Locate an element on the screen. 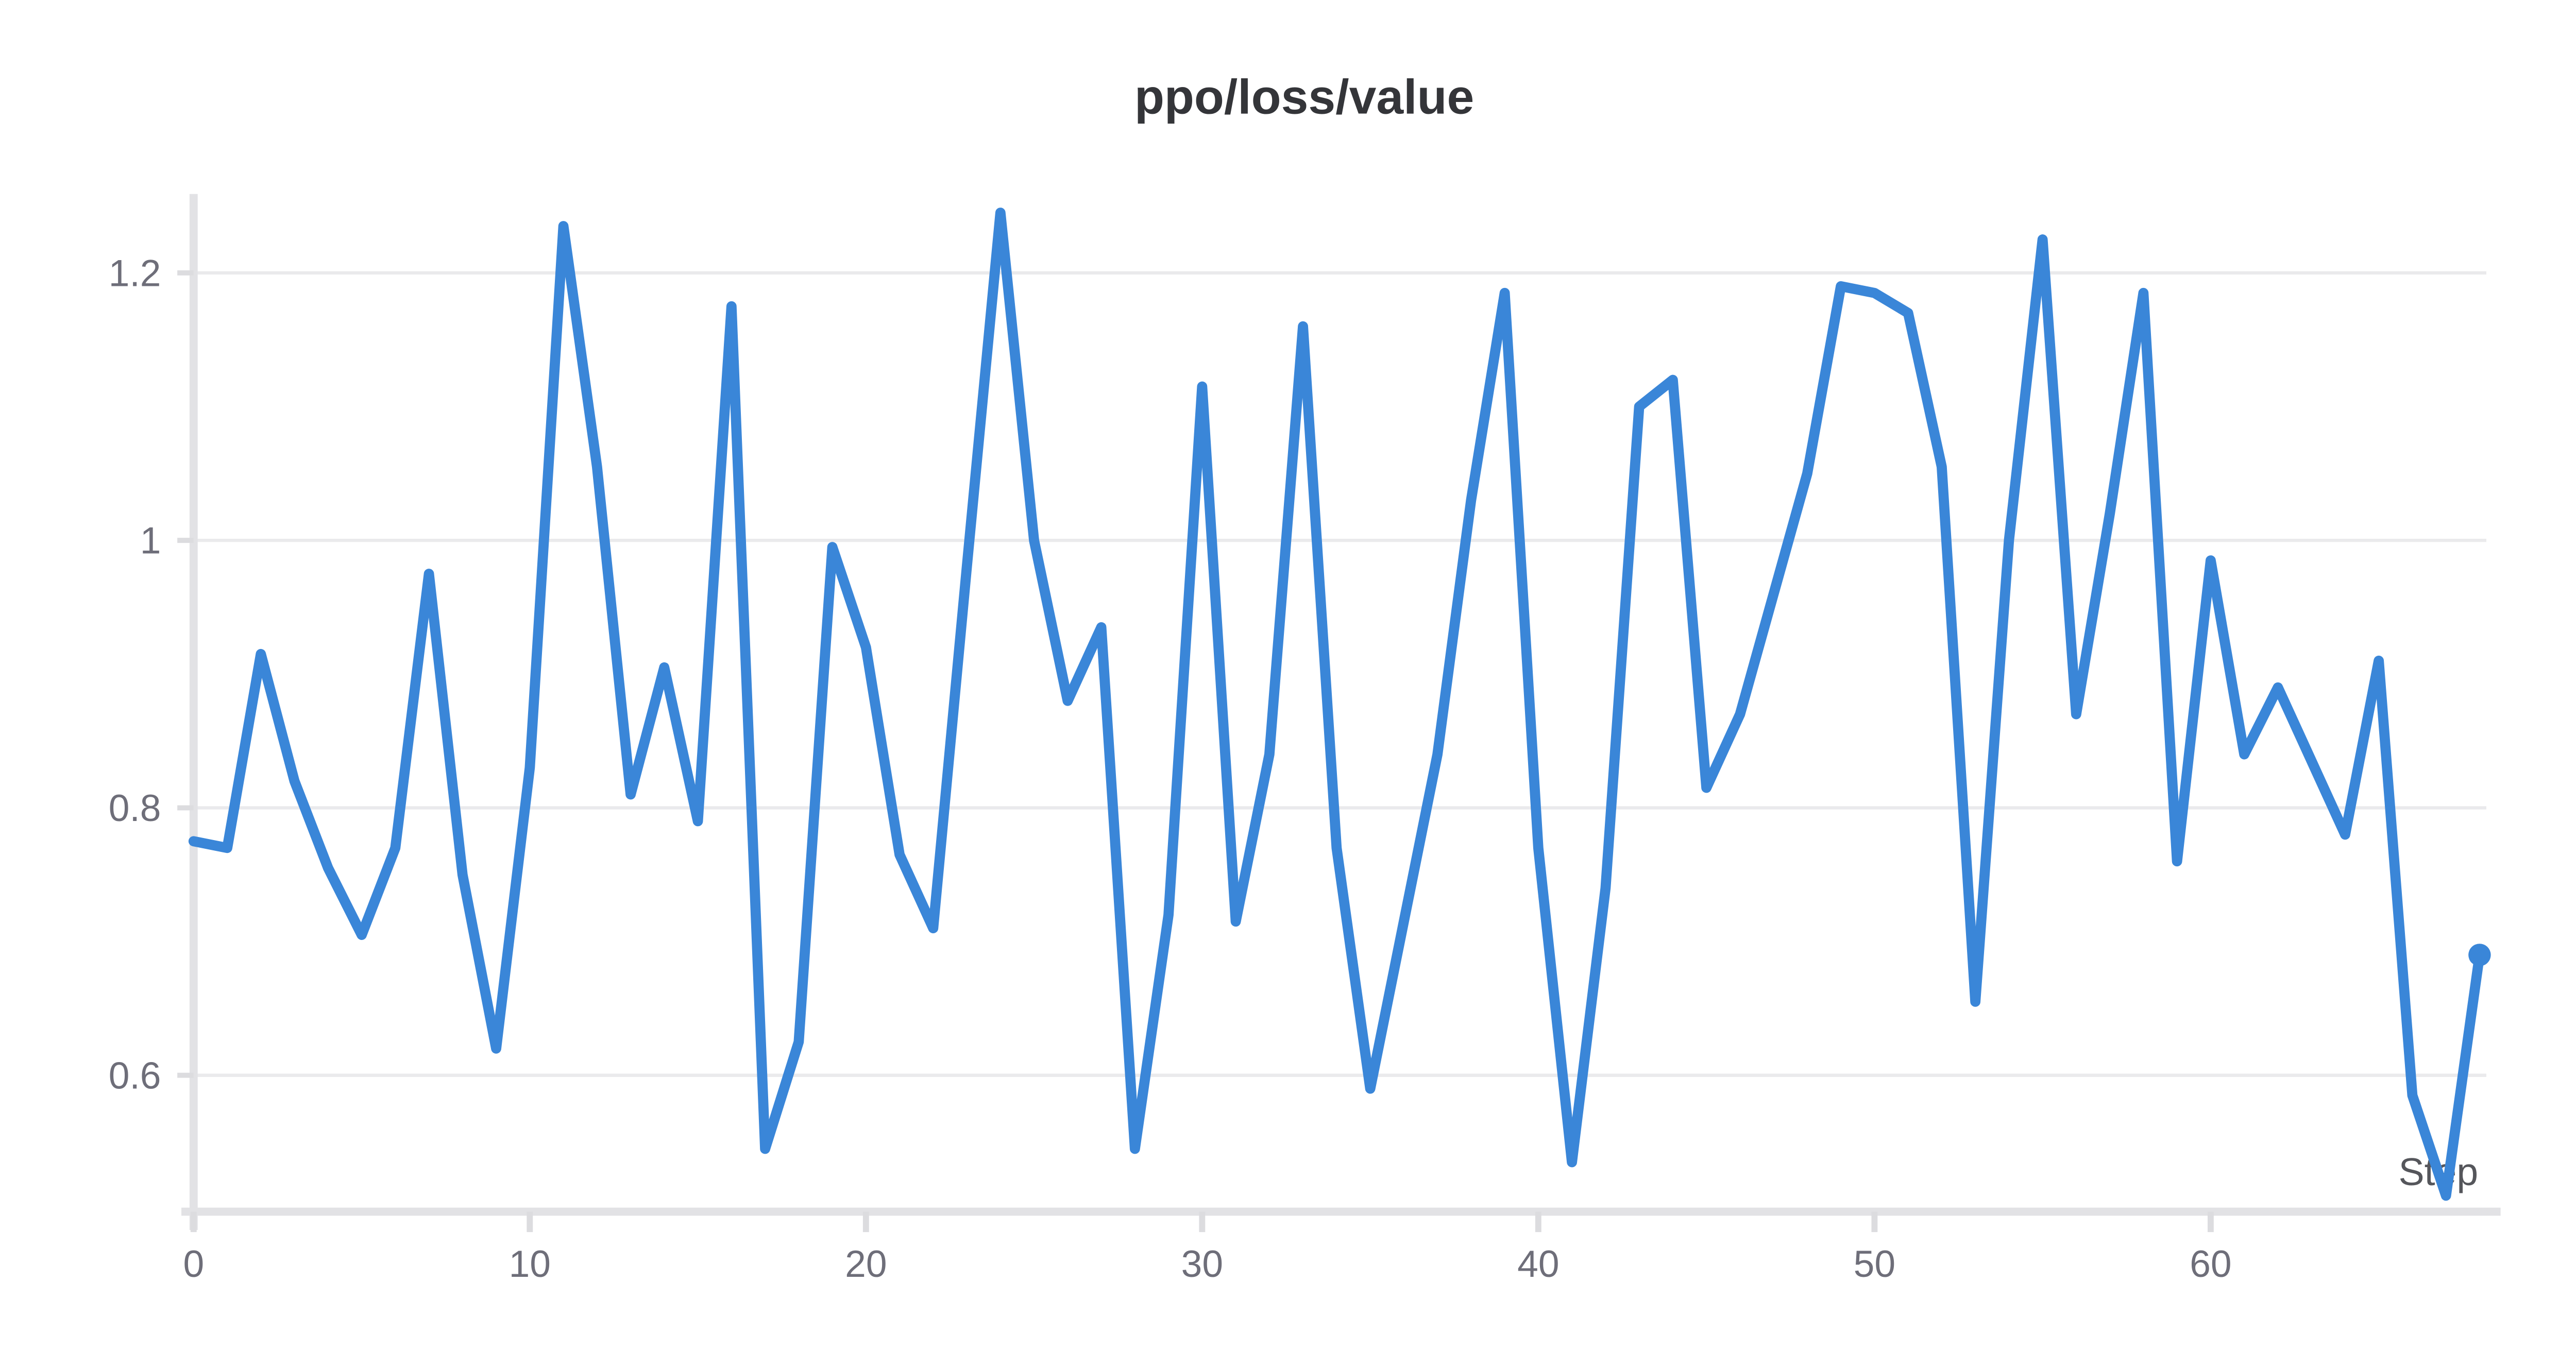 The width and height of the screenshot is (2576, 1368). x-axis-tick-labels: 0 10 20 30 40 50 60 is located at coordinates (1207, 1264).